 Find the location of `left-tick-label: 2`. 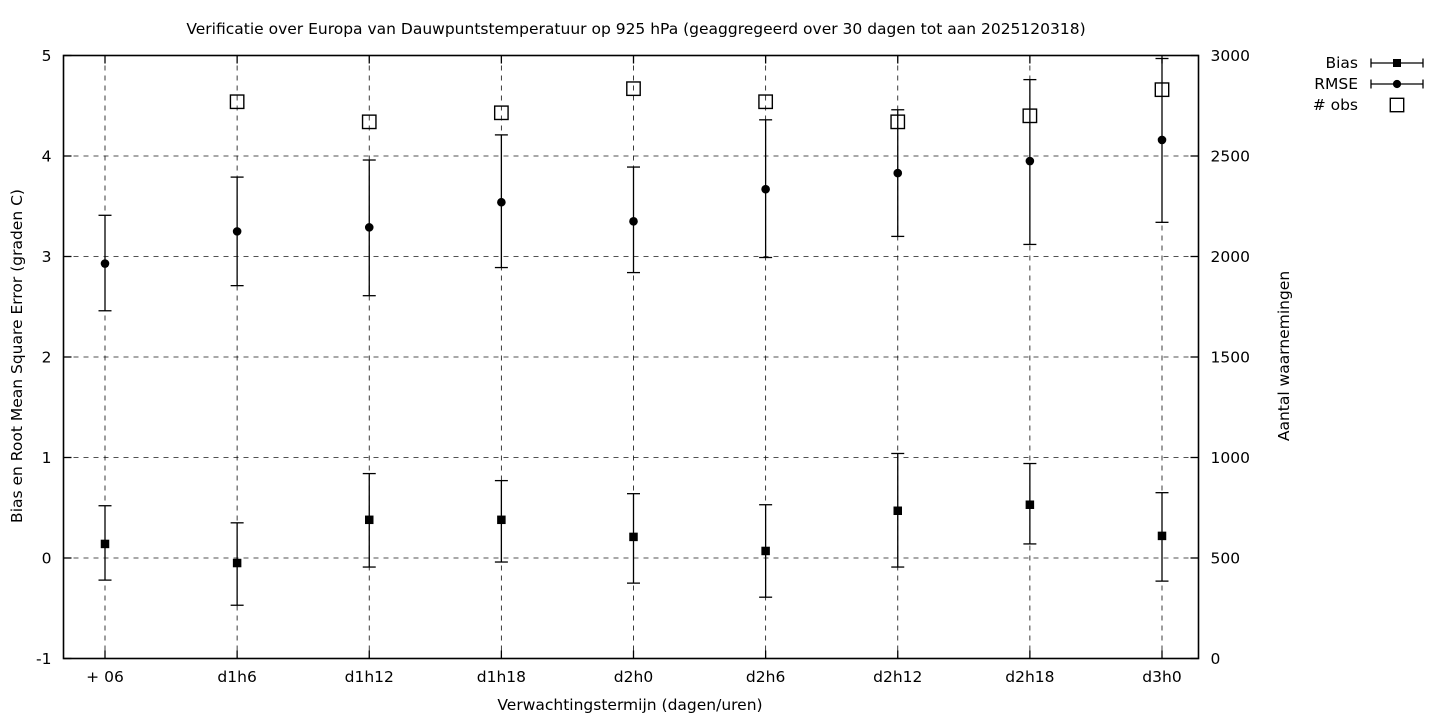

left-tick-label: 2 is located at coordinates (47, 357).